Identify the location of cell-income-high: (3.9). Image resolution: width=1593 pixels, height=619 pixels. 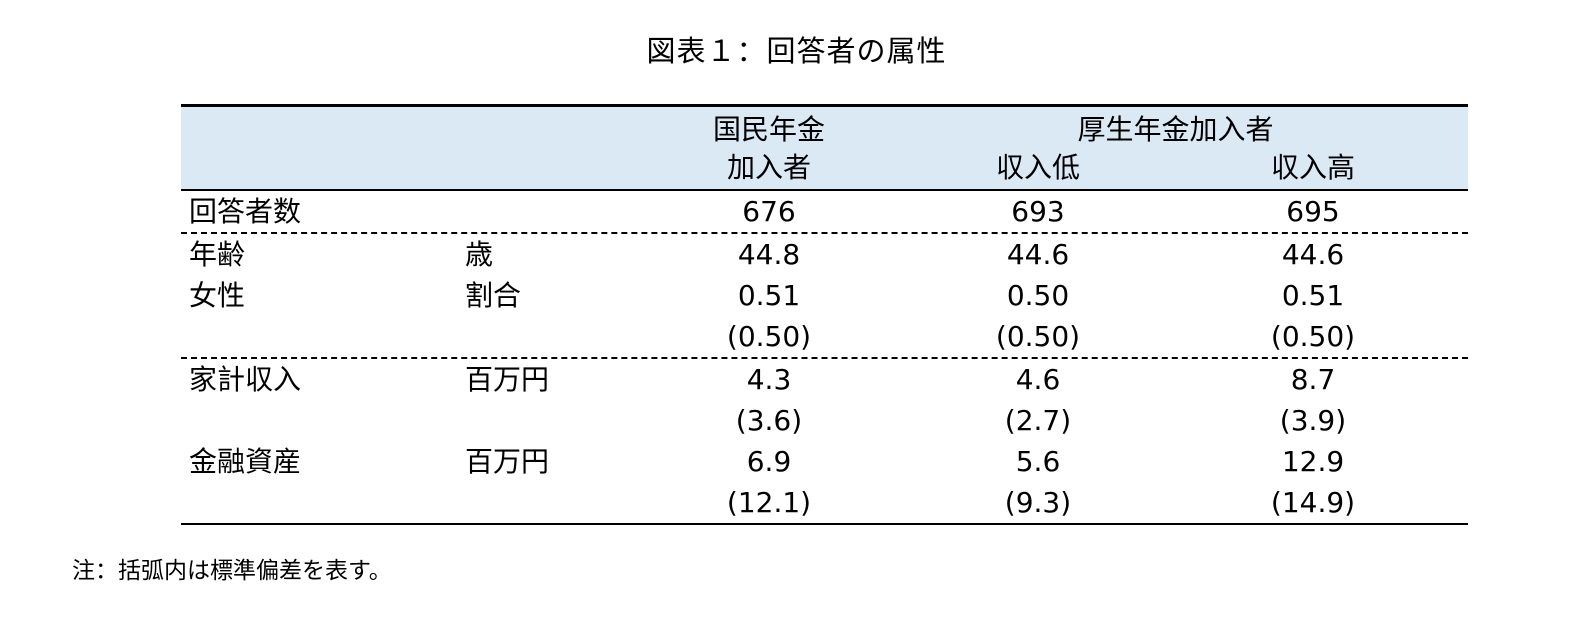
(1313, 420).